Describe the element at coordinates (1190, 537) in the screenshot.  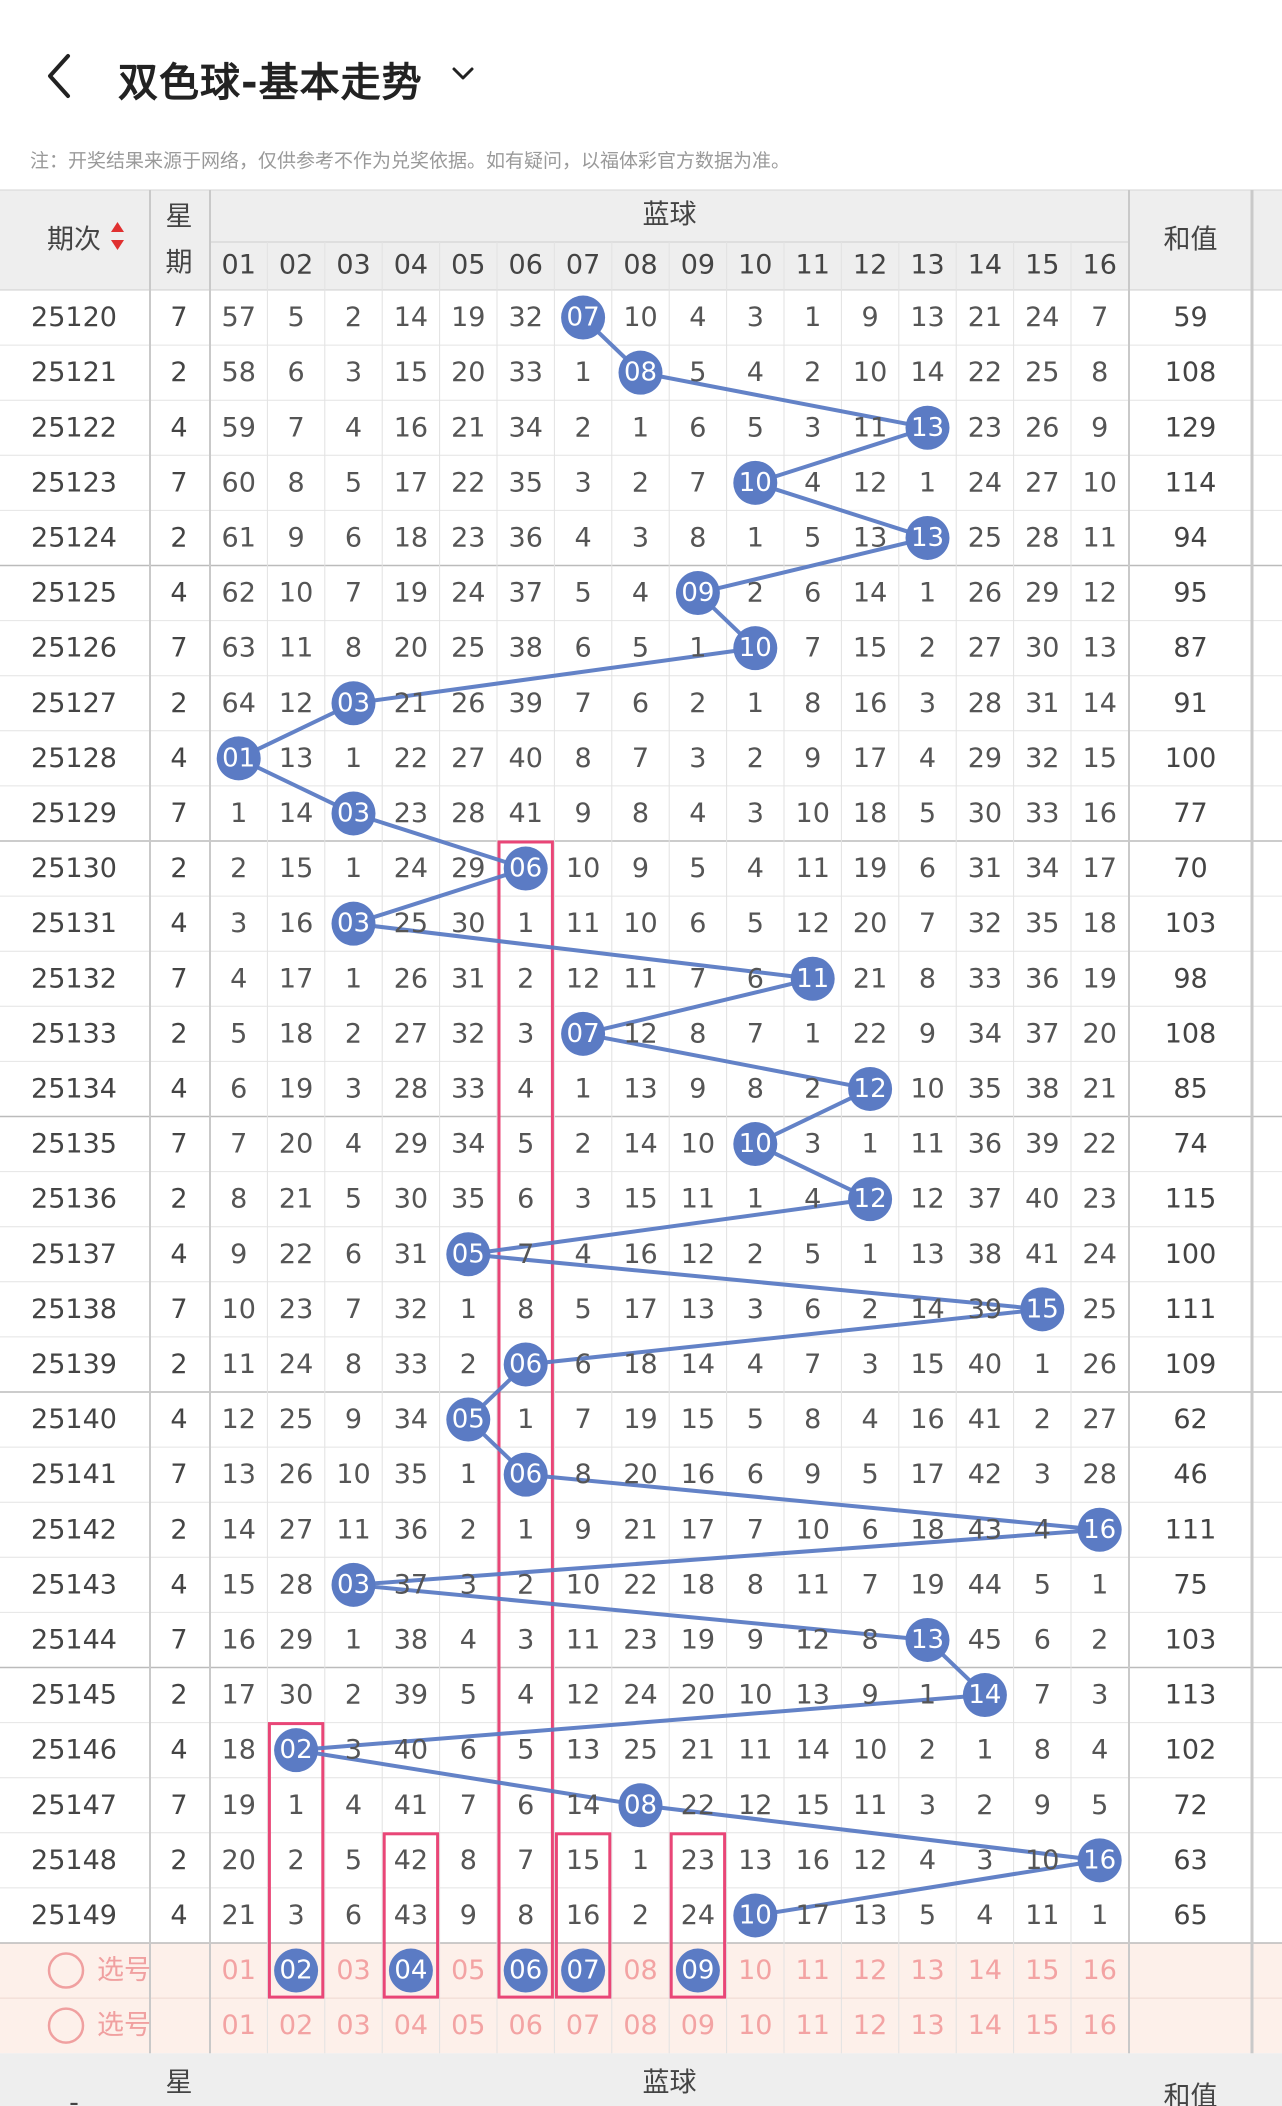
I see `sum-value: 94` at that location.